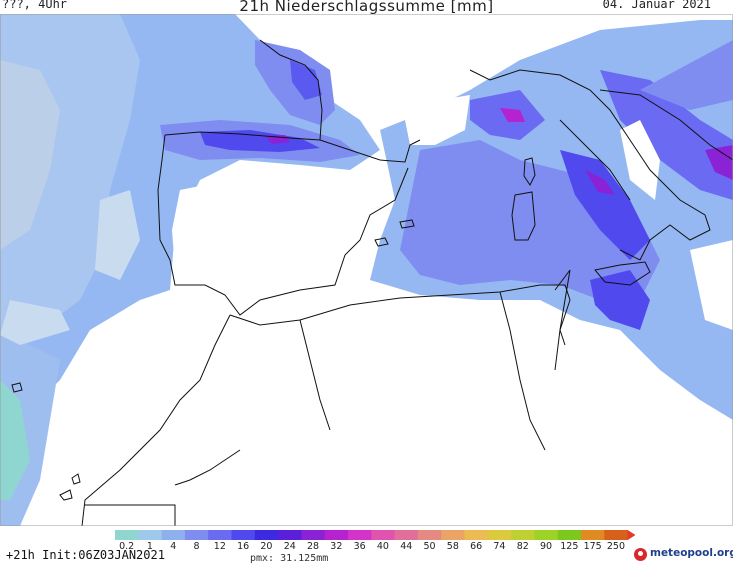 The height and width of the screenshot is (566, 733). What do you see at coordinates (173, 546) in the screenshot?
I see `legend-tick-label: 4` at bounding box center [173, 546].